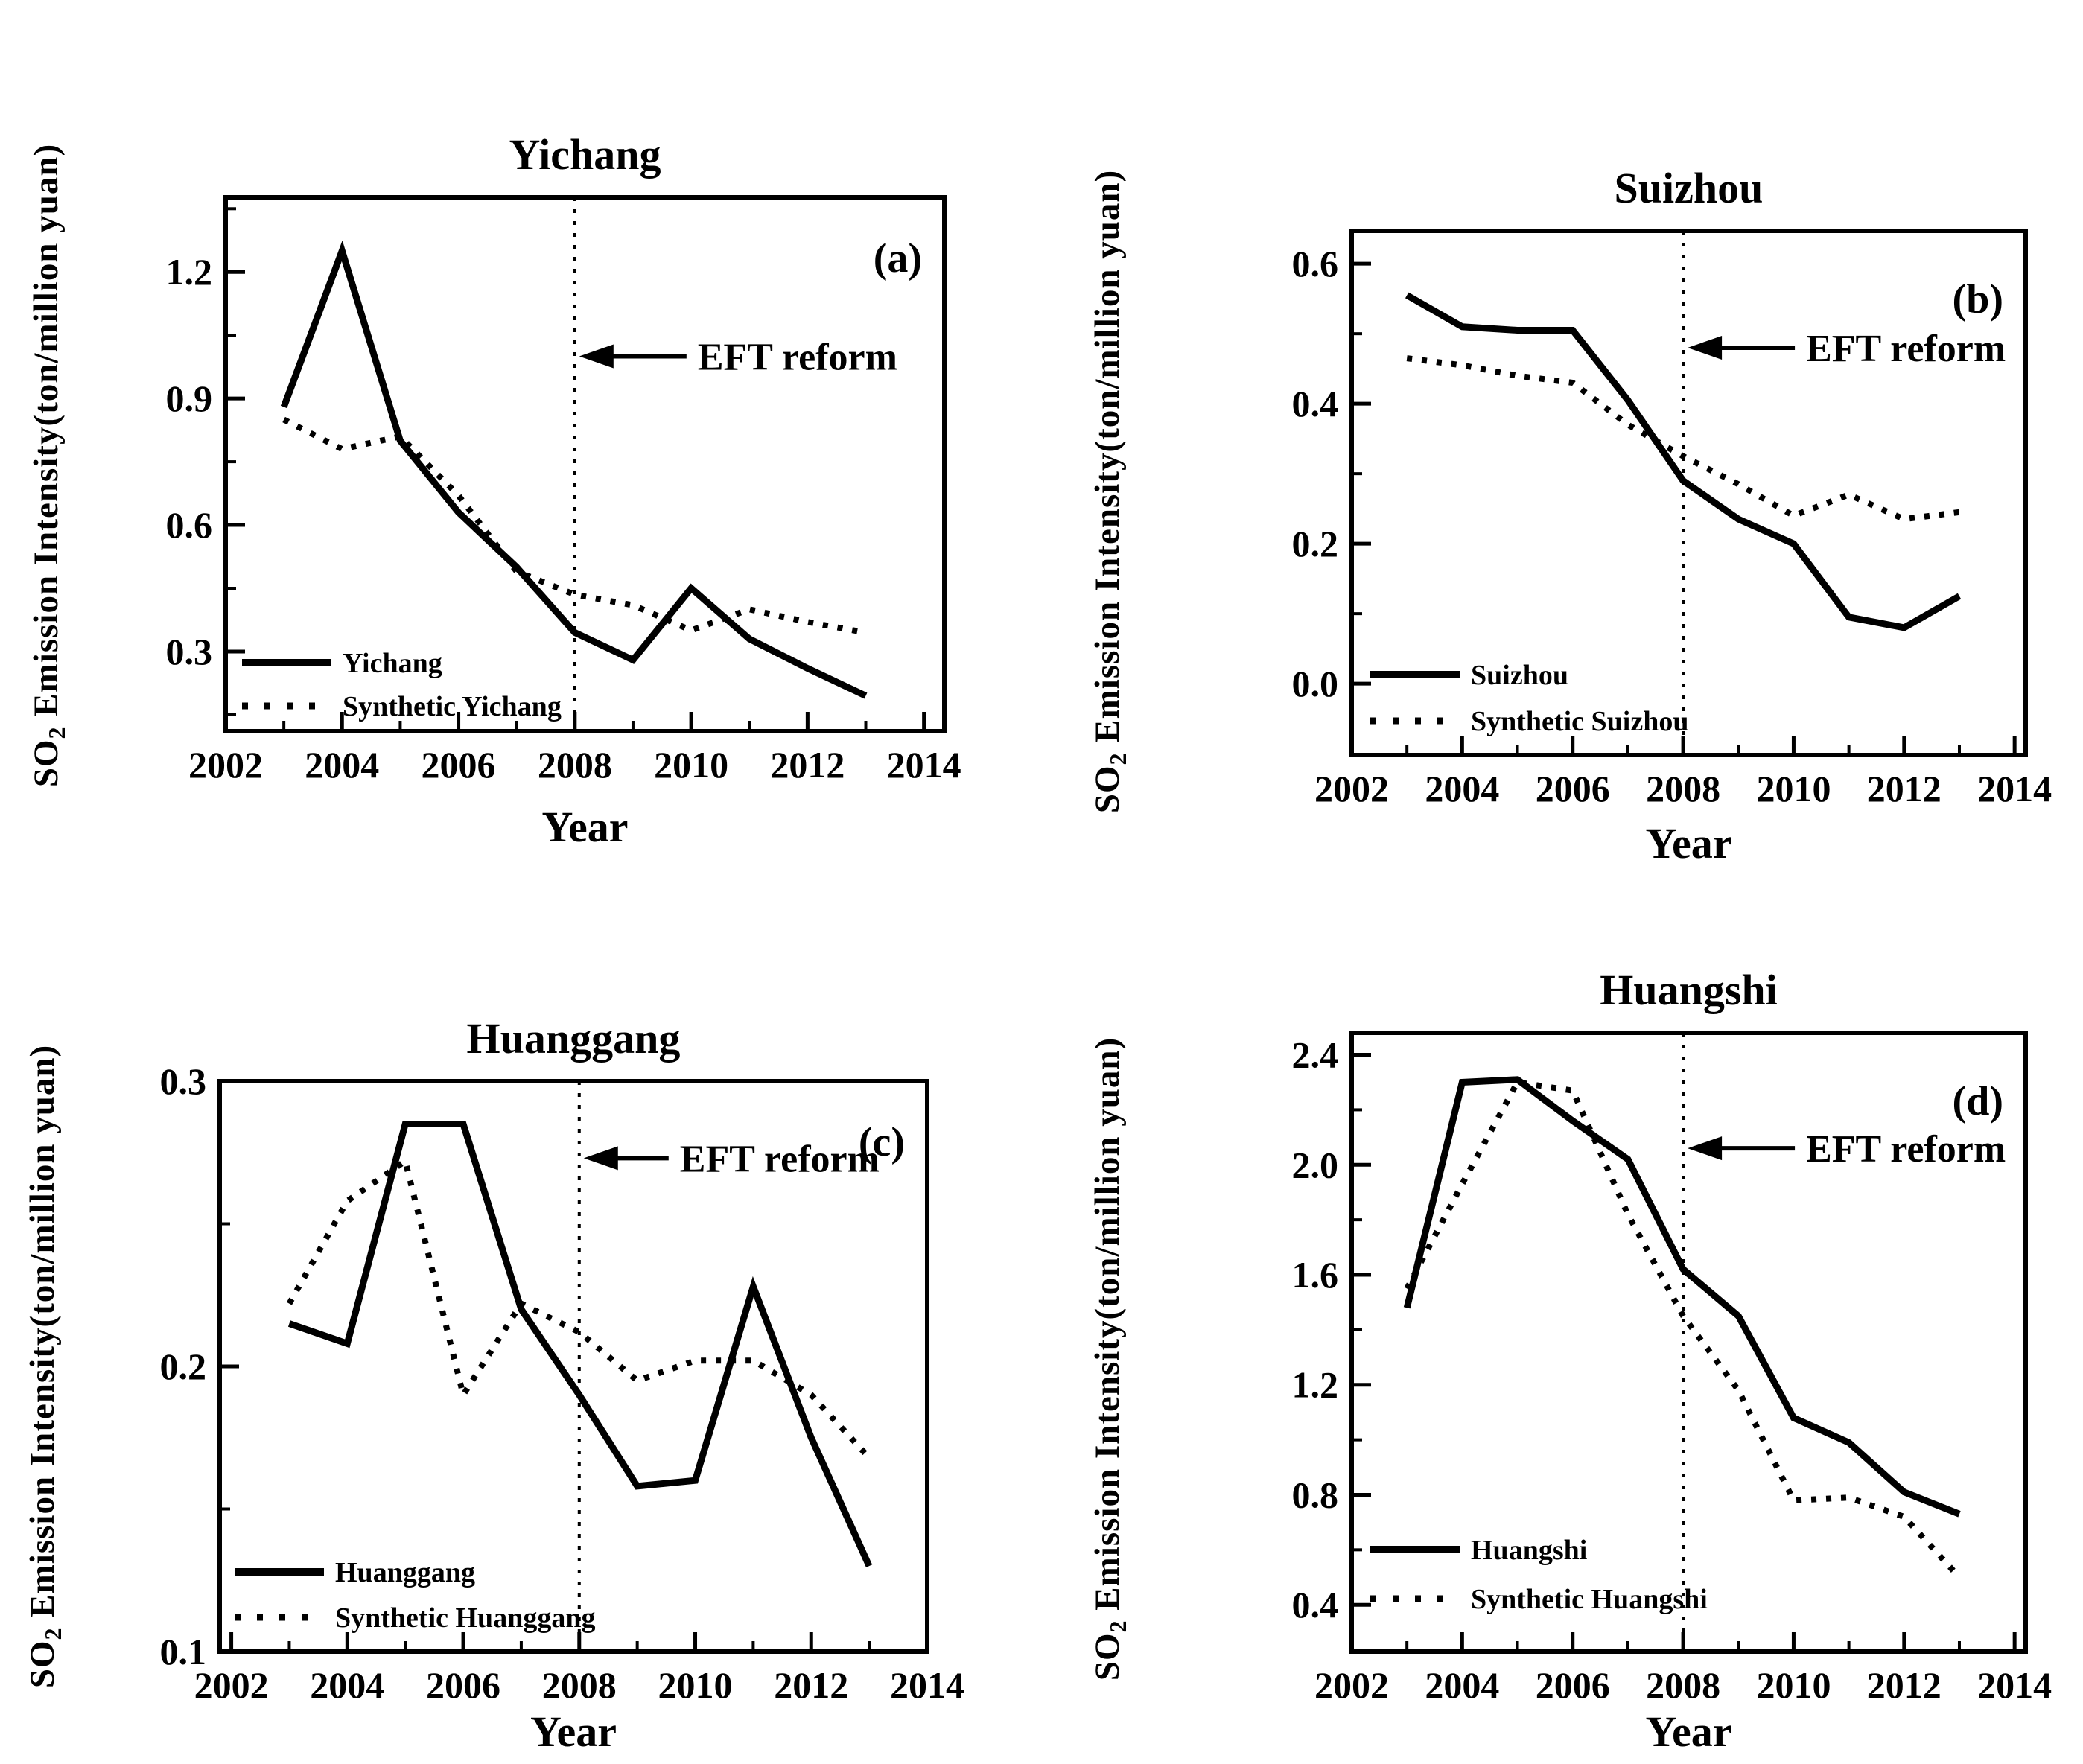  Describe the element at coordinates (1689, 188) in the screenshot. I see `panel-title: Suizhou` at that location.